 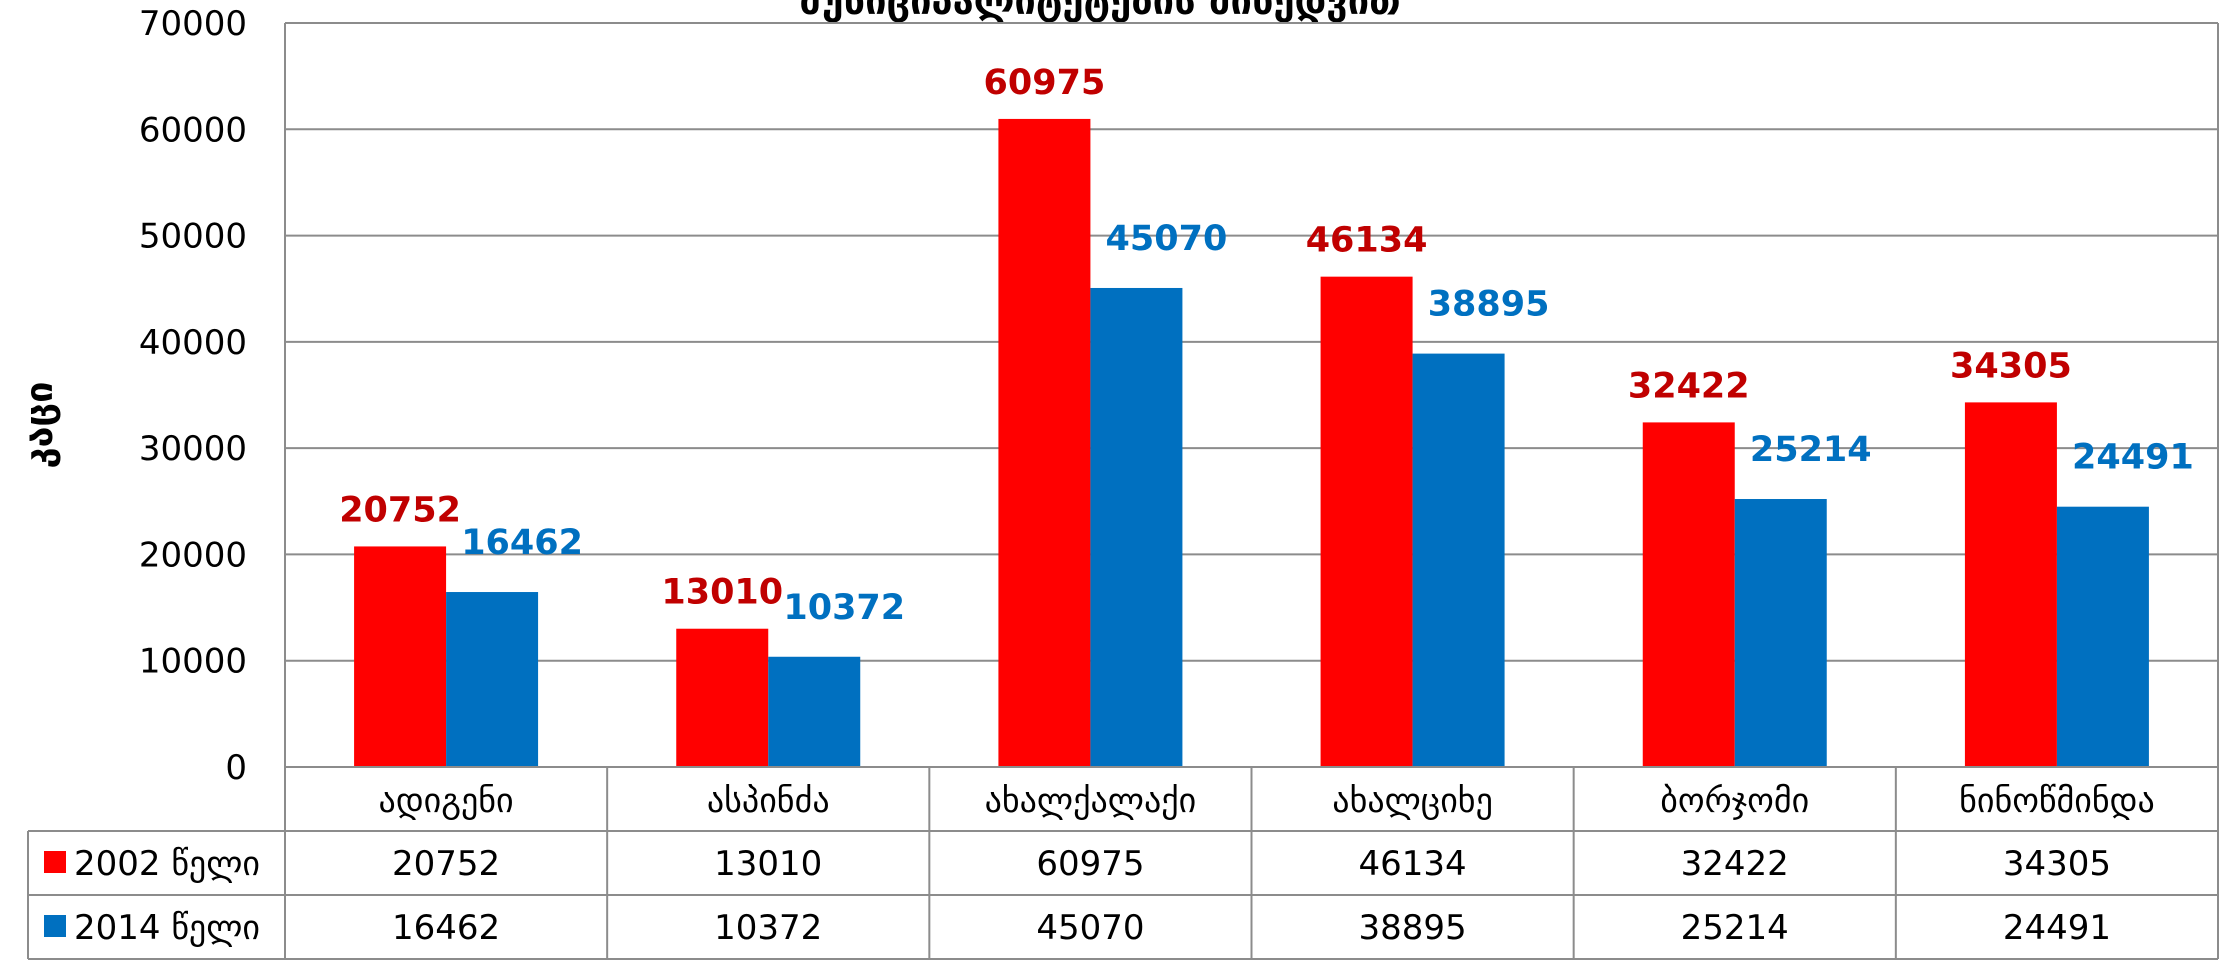 What do you see at coordinates (193, 662) in the screenshot?
I see `y-tick-label: 10000` at bounding box center [193, 662].